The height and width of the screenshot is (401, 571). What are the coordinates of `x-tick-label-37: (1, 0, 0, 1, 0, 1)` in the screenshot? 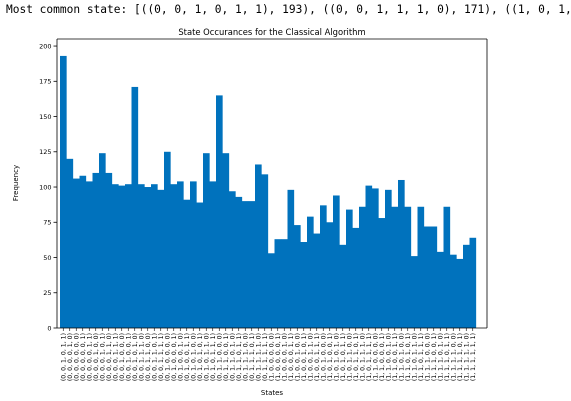 It's located at (304, 357).